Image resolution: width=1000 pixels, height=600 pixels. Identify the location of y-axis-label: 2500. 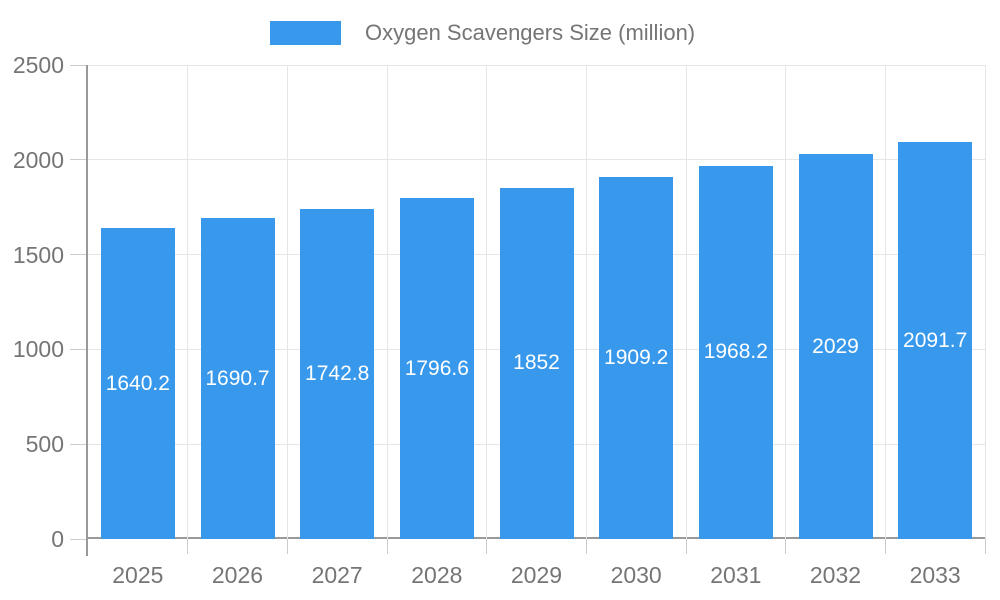
(38, 65).